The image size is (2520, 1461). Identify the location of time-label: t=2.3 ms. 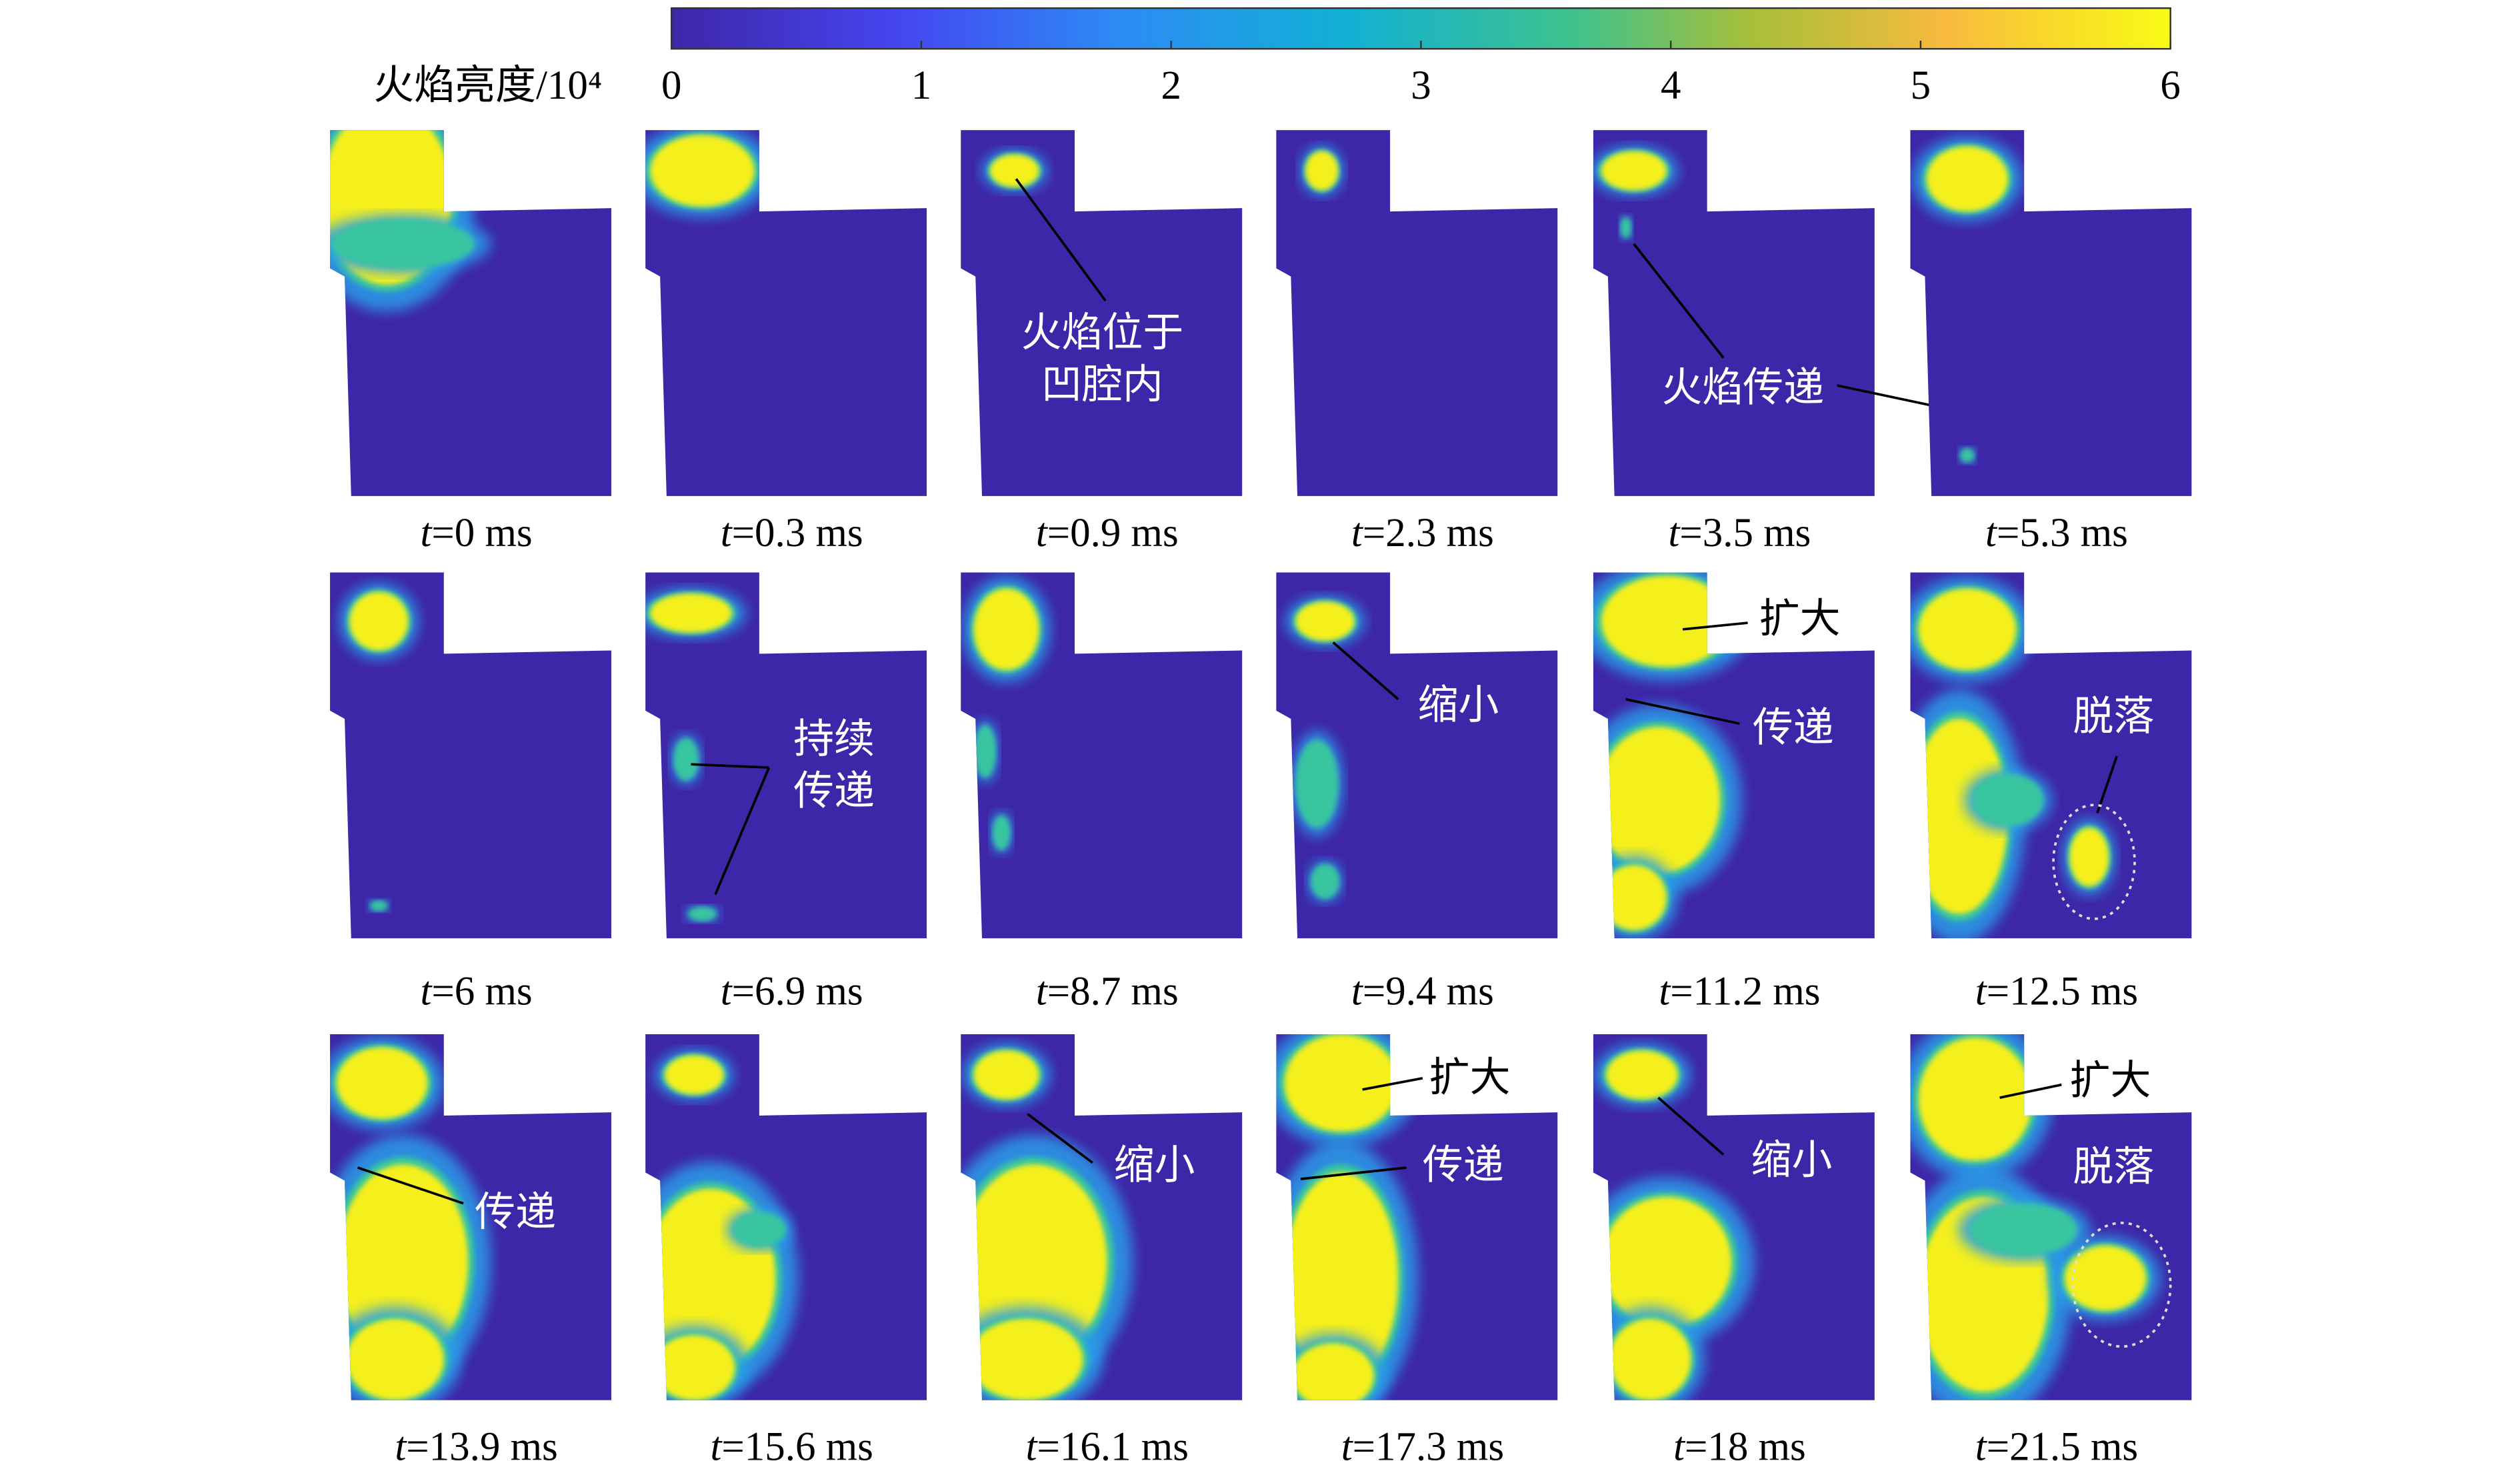
(1422, 533).